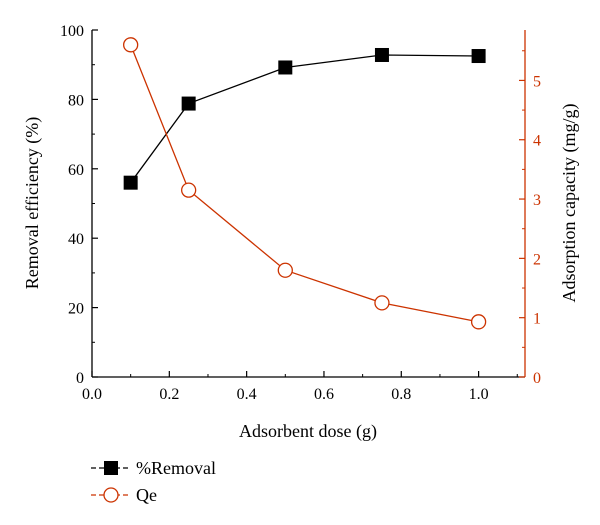  What do you see at coordinates (76, 100) in the screenshot?
I see `left-y-tick-label: 80` at bounding box center [76, 100].